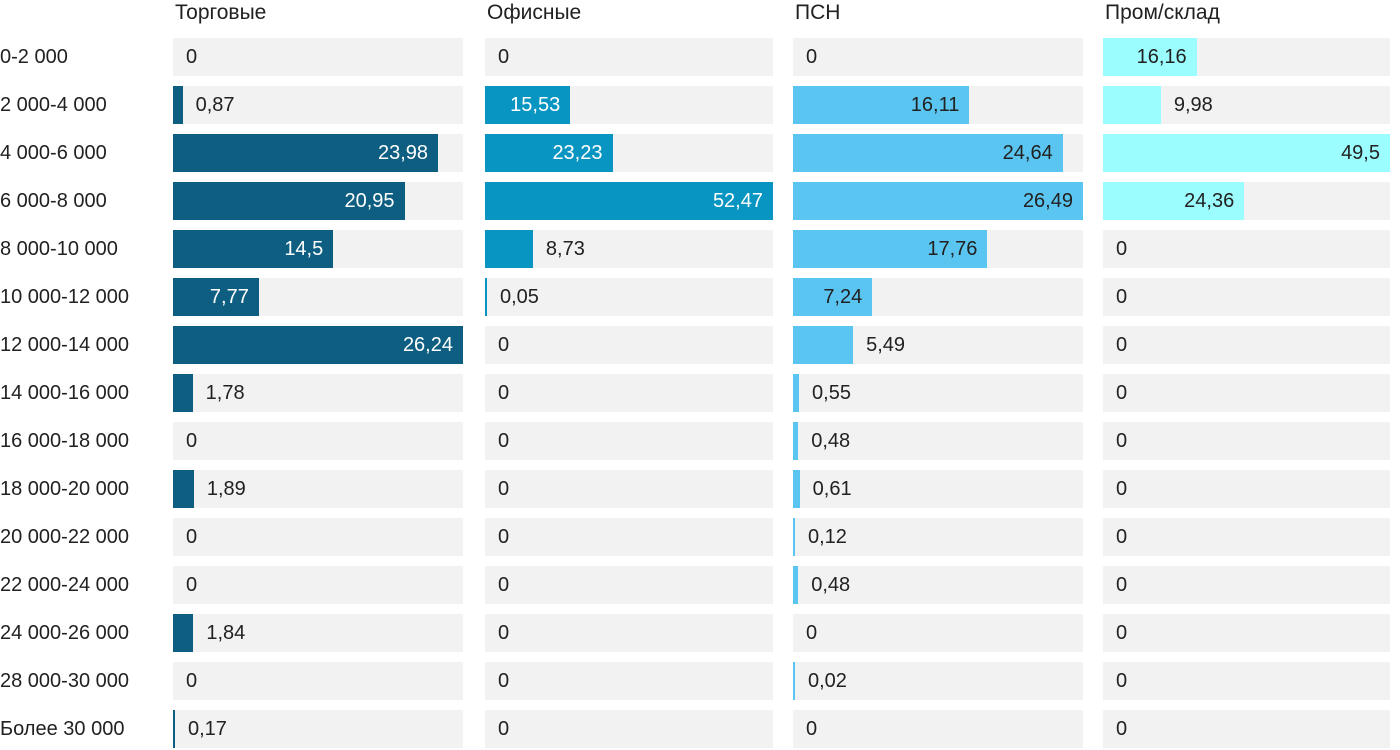 The height and width of the screenshot is (750, 1400). I want to click on bar-track: 7,77, so click(318, 297).